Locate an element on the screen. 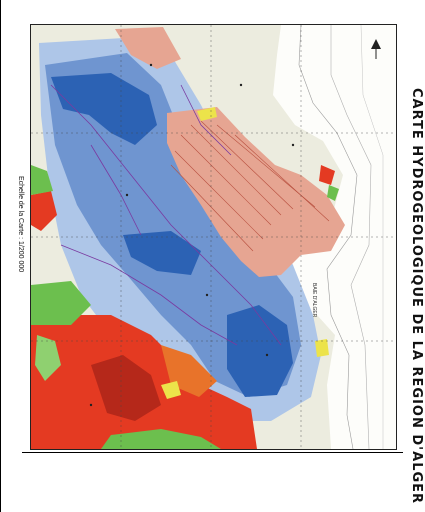  map-scale-label: Echelle de la Carte : 1/200 000 is located at coordinates (20, 224).